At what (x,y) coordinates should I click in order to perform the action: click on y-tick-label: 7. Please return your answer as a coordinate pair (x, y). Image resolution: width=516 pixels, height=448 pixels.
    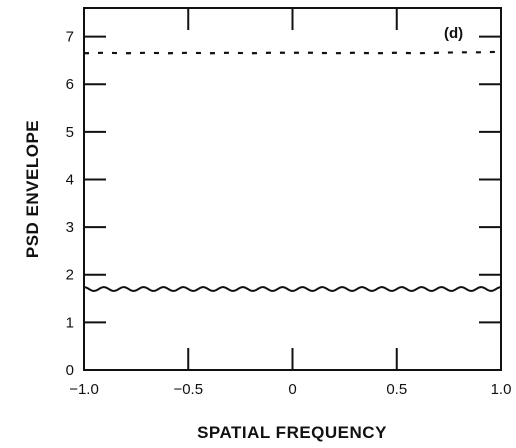
    Looking at the image, I should click on (70, 37).